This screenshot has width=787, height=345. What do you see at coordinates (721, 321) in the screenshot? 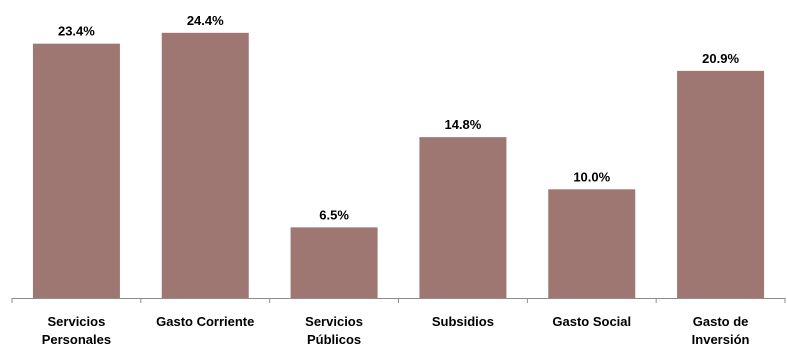
I see `category-label-line: Gasto de` at bounding box center [721, 321].